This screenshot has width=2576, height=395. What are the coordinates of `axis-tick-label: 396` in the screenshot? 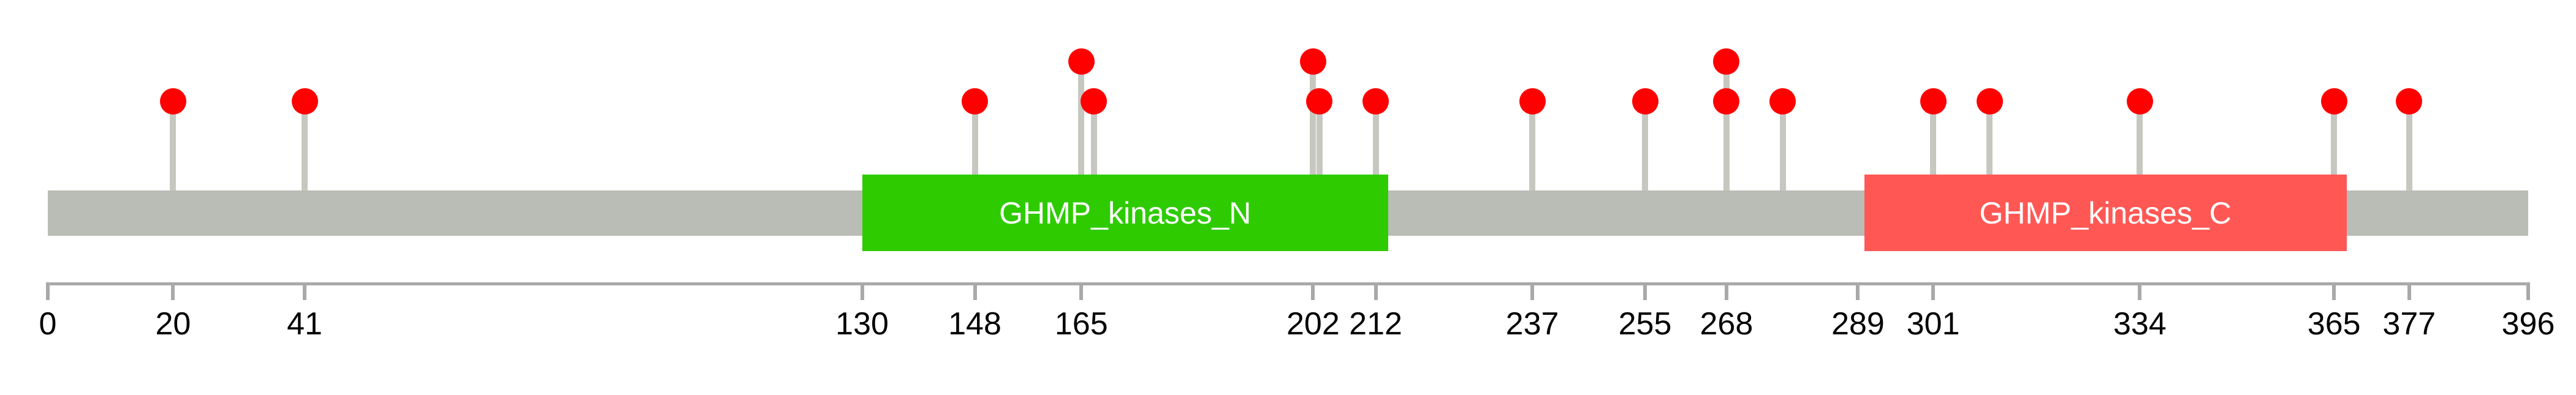 It's located at (2528, 324).